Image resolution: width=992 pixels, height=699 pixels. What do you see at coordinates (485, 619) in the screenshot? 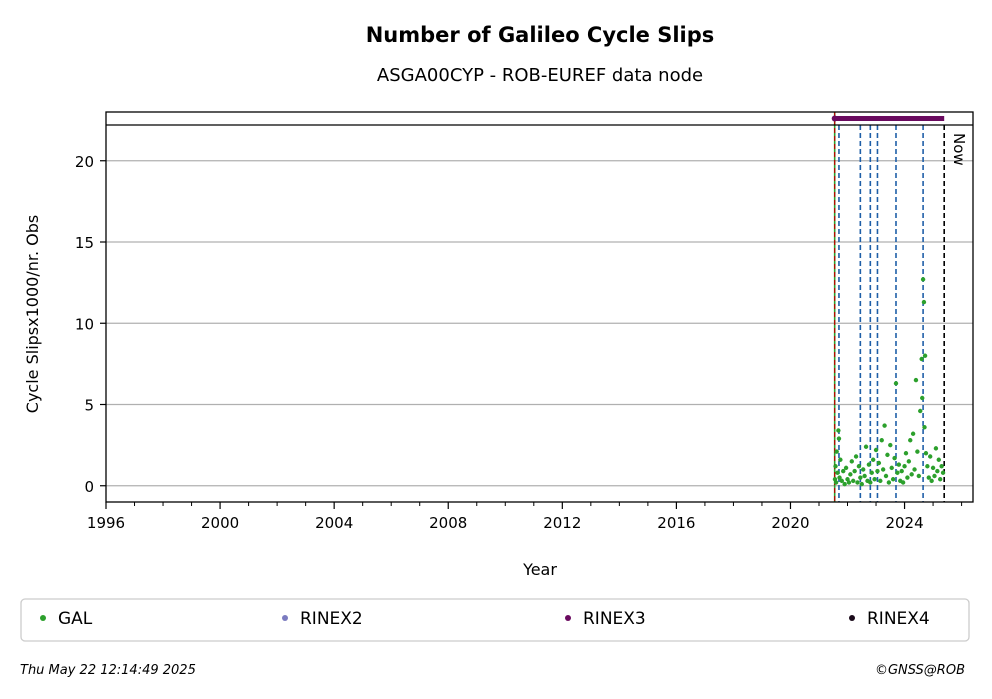
I see `legend: GAL RINEX2 RINEX3 RINEX4` at bounding box center [485, 619].